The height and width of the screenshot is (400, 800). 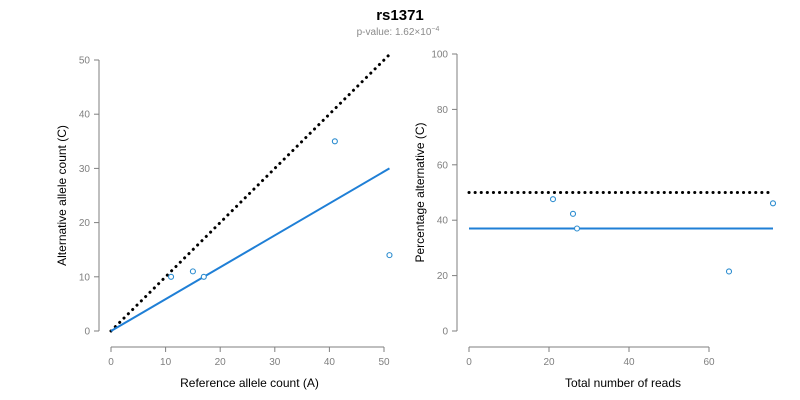 What do you see at coordinates (85, 61) in the screenshot?
I see `left-y-tick-label: 50` at bounding box center [85, 61].